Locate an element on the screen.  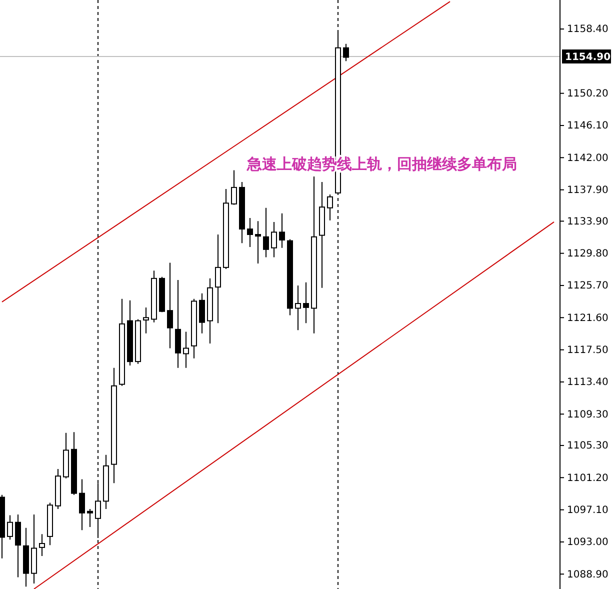
y-tick-label: 1097.10 is located at coordinates (587, 510).